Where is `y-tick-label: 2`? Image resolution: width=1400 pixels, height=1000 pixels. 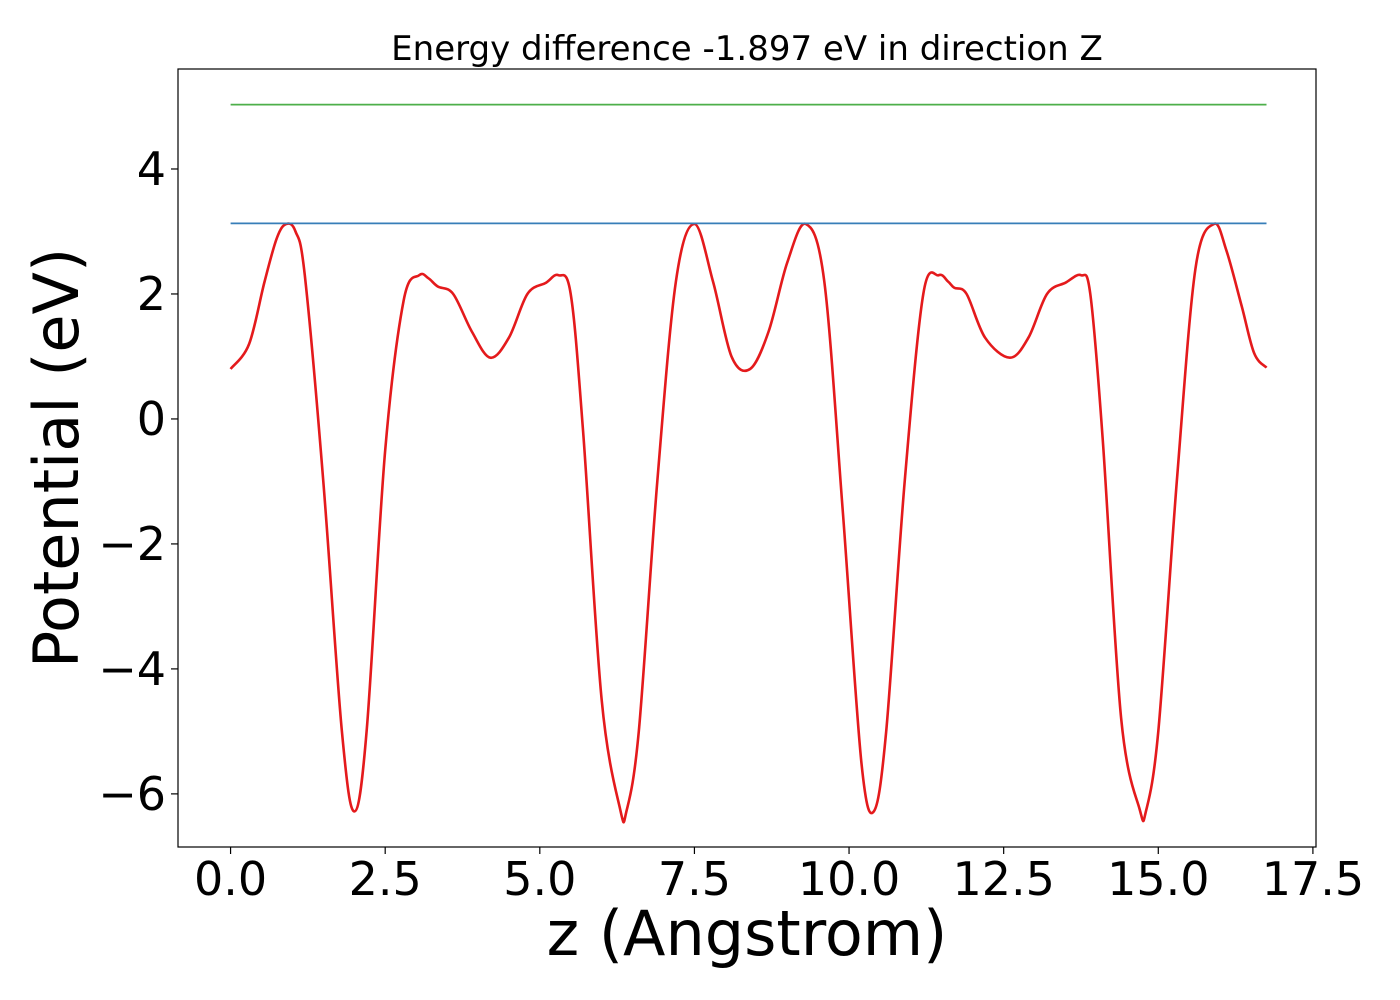
y-tick-label: 2 is located at coordinates (151, 294).